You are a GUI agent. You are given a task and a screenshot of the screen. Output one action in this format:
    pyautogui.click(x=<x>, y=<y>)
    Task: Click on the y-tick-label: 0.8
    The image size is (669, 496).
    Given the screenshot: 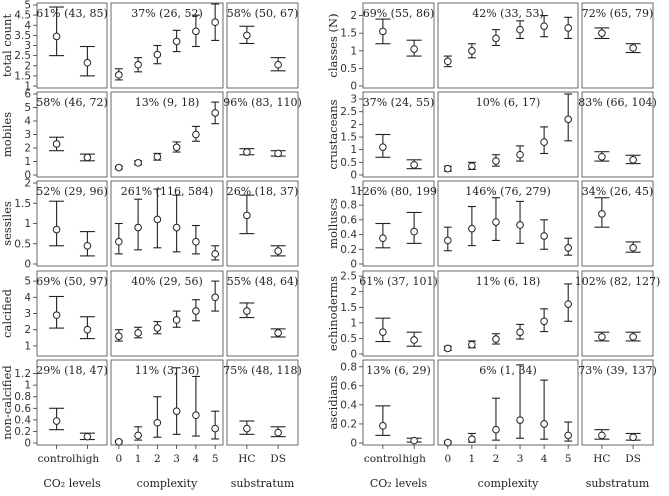 What is the action you would take?
    pyautogui.click(x=348, y=367)
    